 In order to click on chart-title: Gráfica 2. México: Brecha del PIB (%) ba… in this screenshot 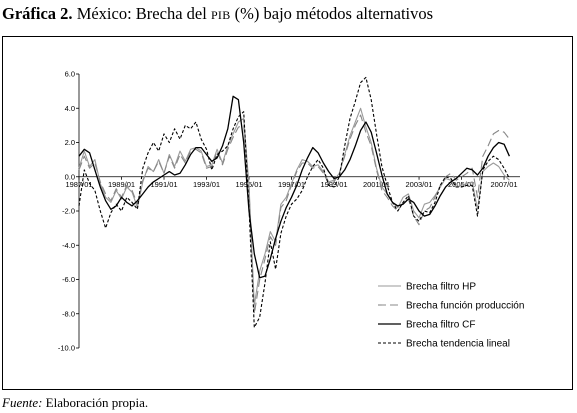, I will do `click(217, 14)`.